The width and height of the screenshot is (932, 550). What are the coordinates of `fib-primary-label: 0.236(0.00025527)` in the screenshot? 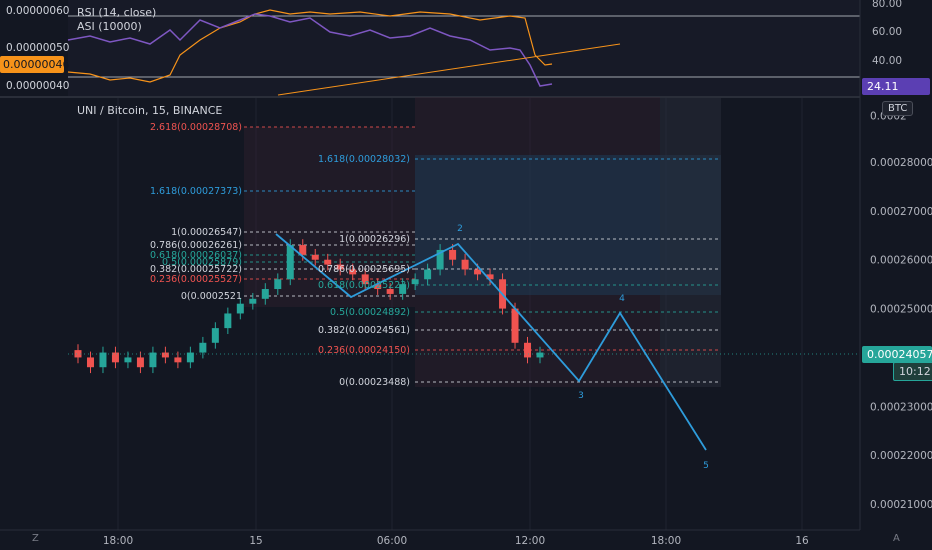 It's located at (196, 279).